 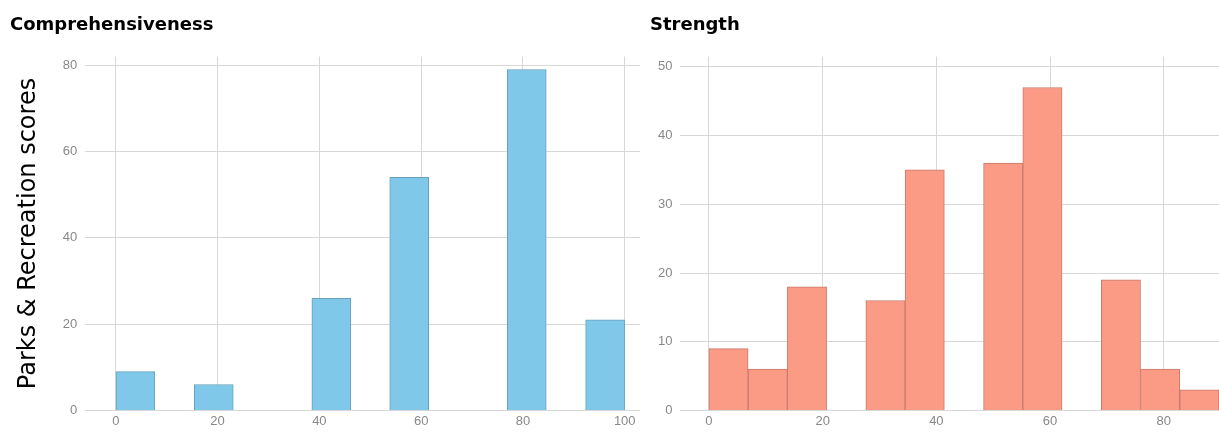 What do you see at coordinates (665, 66) in the screenshot?
I see `y-tick-label: 50` at bounding box center [665, 66].